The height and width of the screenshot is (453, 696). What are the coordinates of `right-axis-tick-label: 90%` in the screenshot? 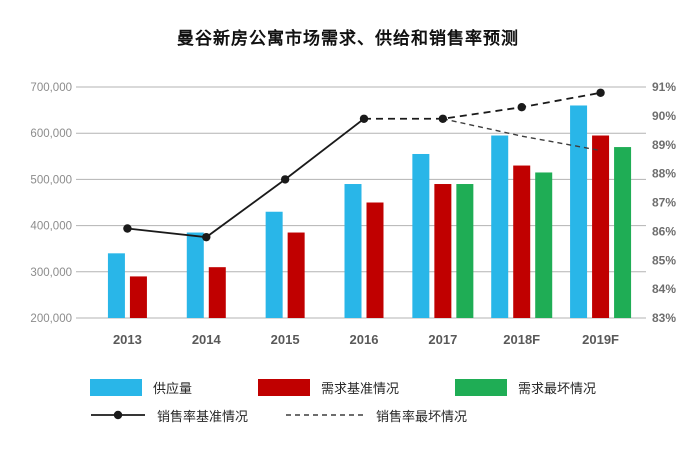 It's located at (664, 116).